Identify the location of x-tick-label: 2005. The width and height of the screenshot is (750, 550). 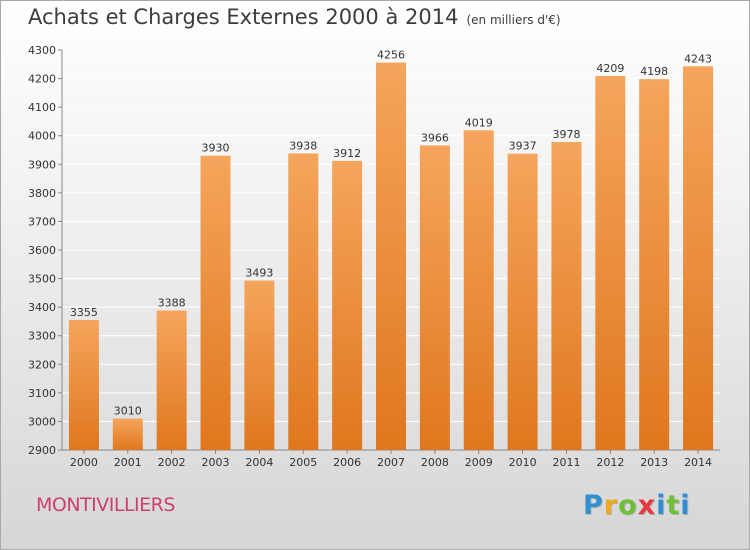
(303, 462).